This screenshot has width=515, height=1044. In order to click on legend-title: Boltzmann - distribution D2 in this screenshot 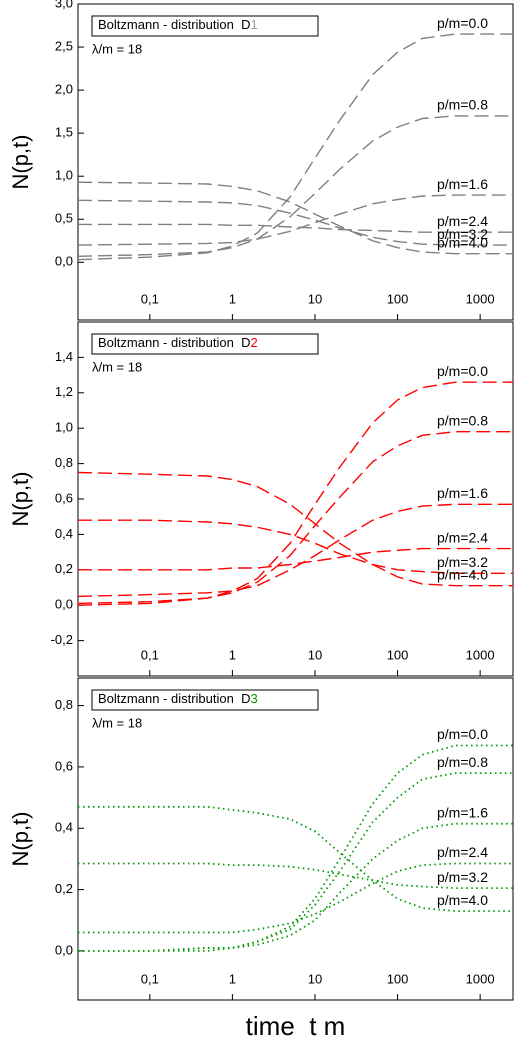, I will do `click(178, 342)`.